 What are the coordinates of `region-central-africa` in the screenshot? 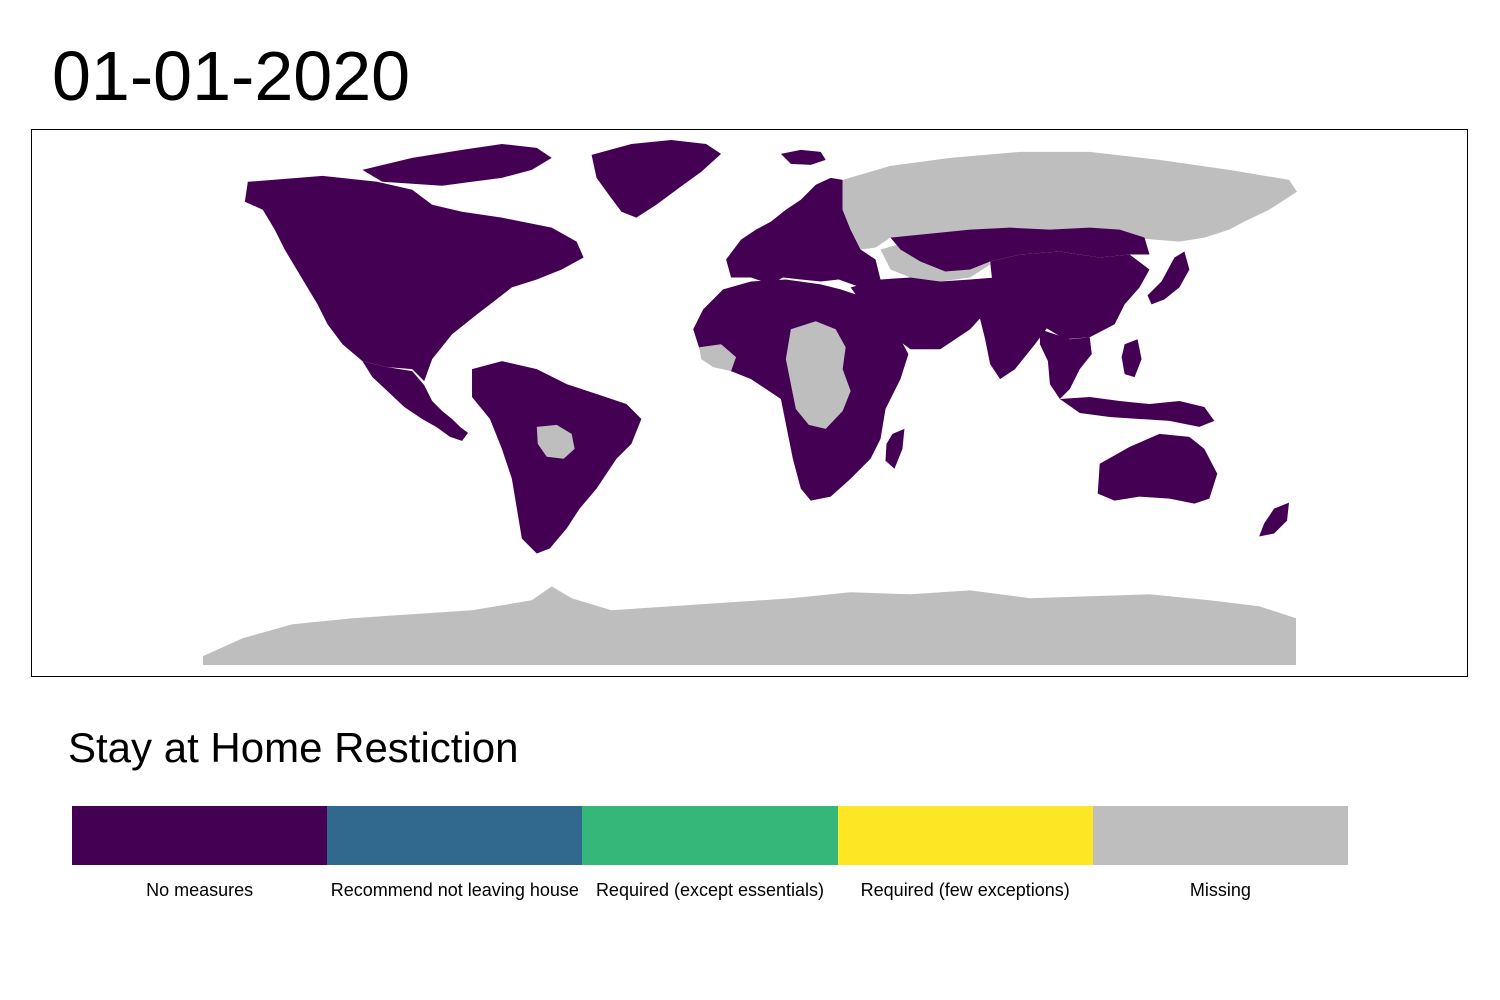 It's located at (818, 375).